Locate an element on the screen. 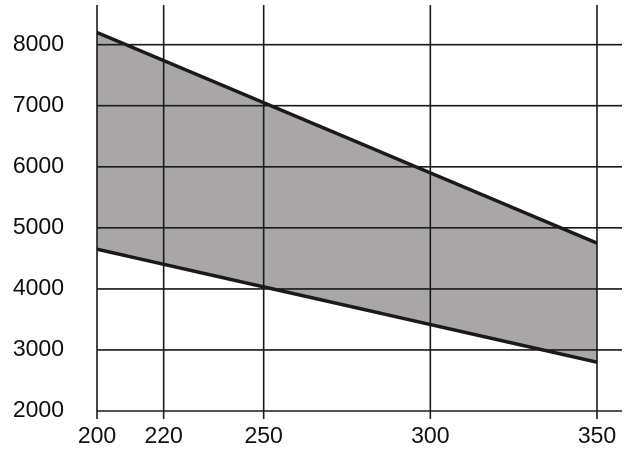 Image resolution: width=625 pixels, height=449 pixels. x-tick-label: 200 is located at coordinates (97, 435).